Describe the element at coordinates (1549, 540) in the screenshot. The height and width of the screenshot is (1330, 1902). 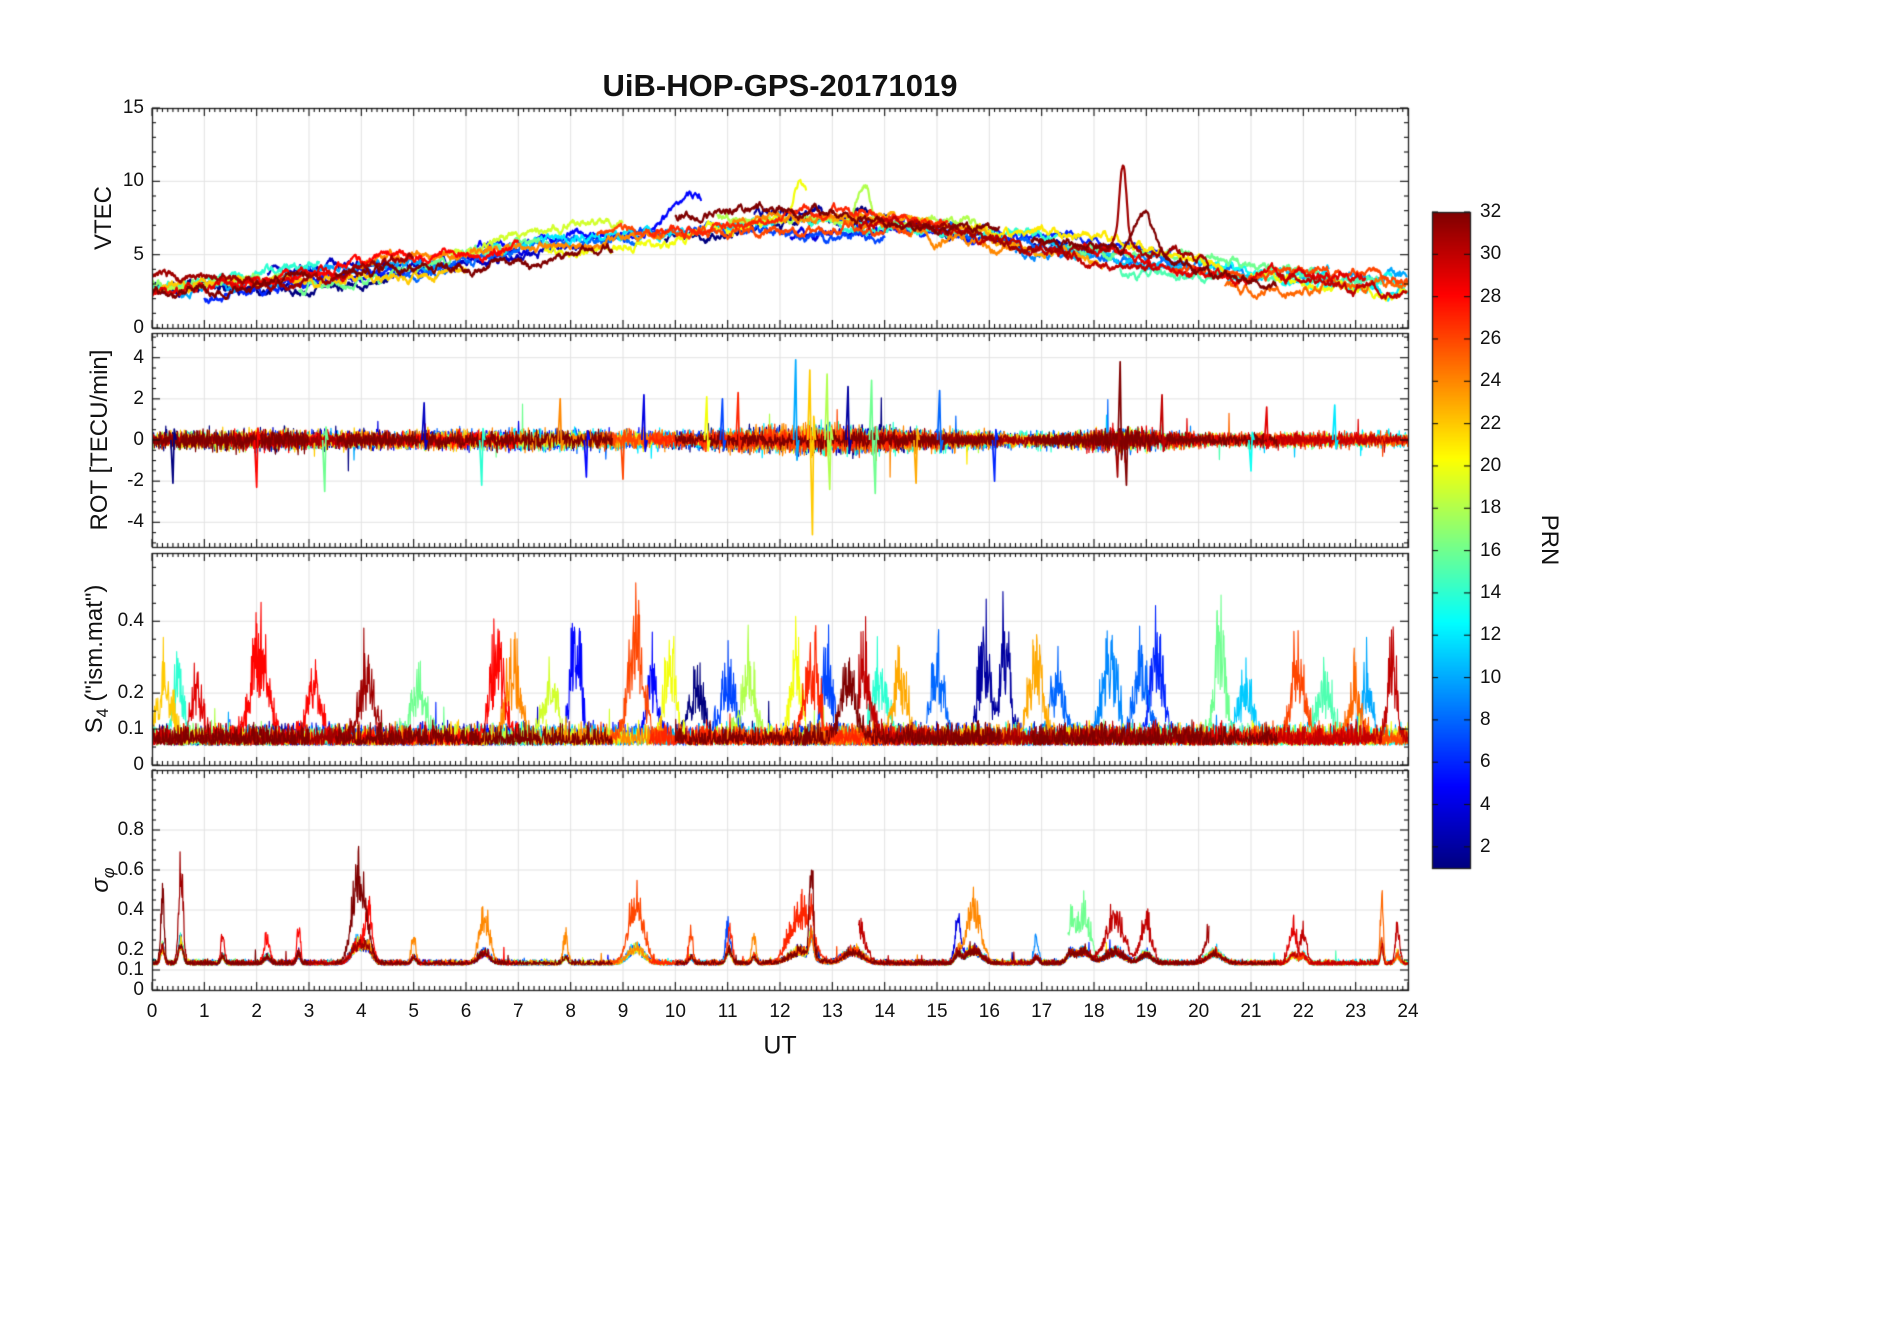
I see `colorbar-label: PRN` at that location.